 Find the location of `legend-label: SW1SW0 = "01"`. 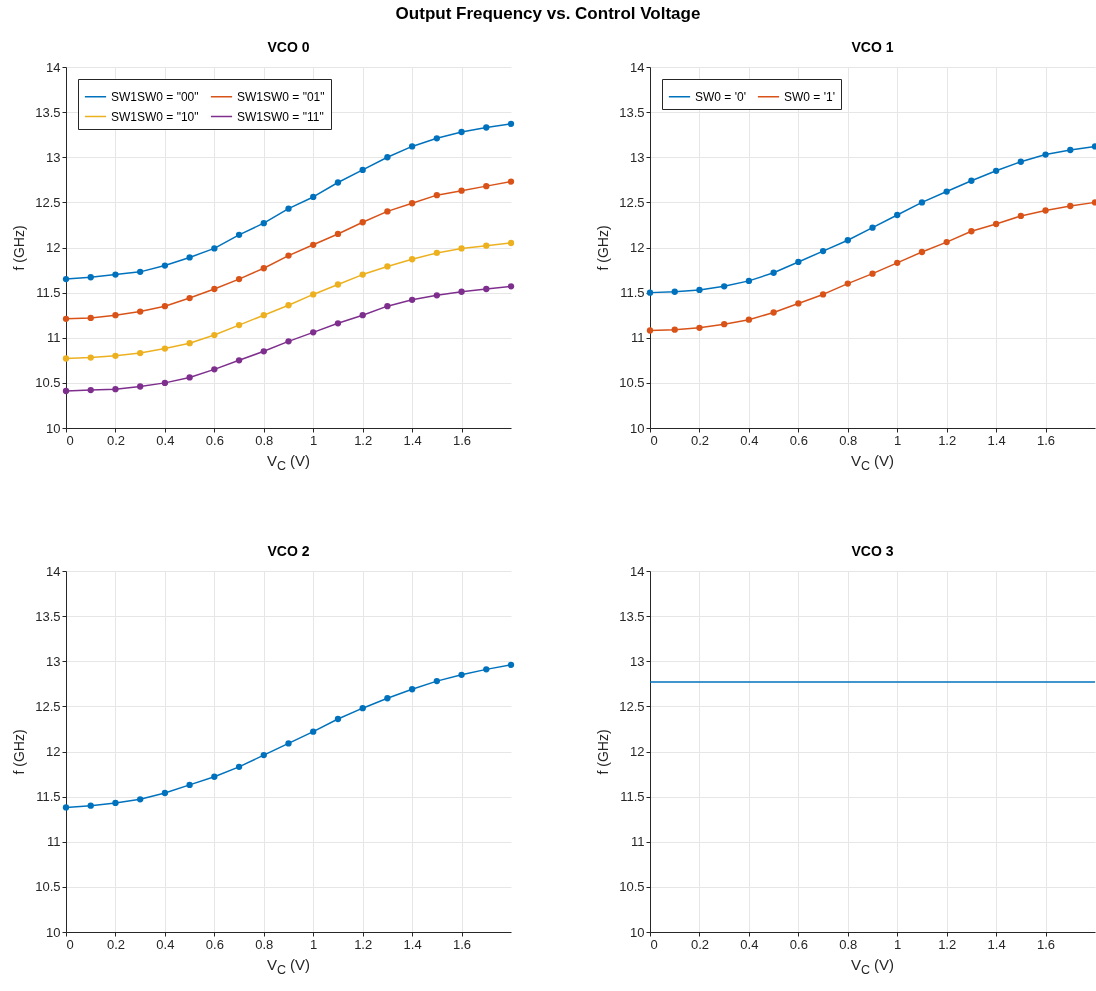

legend-label: SW1SW0 = "01" is located at coordinates (281, 96).